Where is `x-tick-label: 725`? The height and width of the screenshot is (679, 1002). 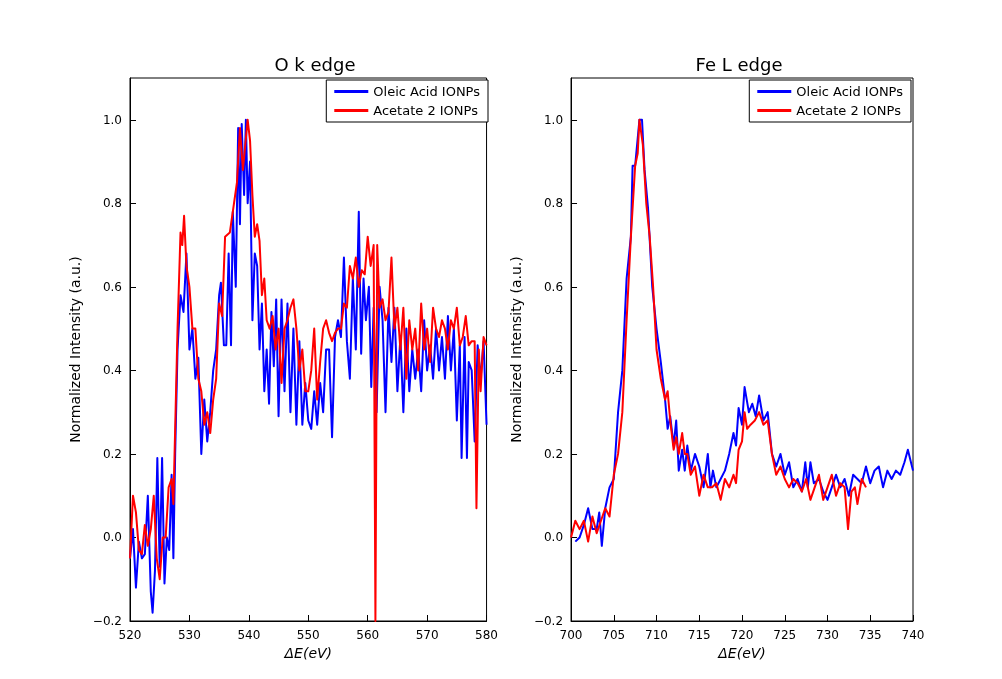
x-tick-label: 725 is located at coordinates (785, 635).